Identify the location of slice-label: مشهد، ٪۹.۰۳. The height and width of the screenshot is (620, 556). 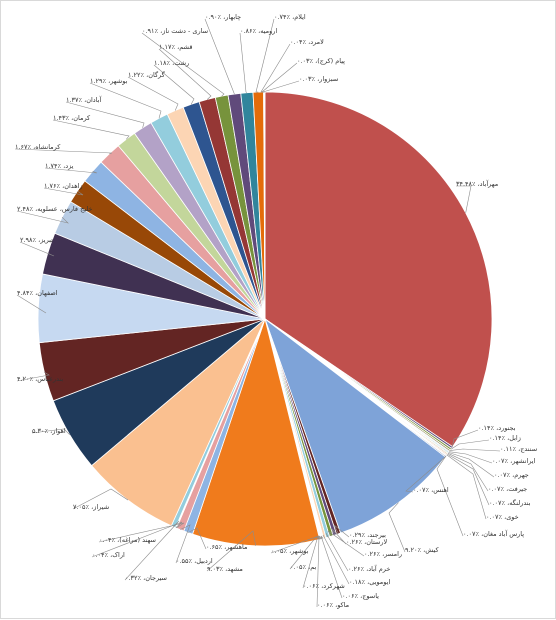
(225, 569).